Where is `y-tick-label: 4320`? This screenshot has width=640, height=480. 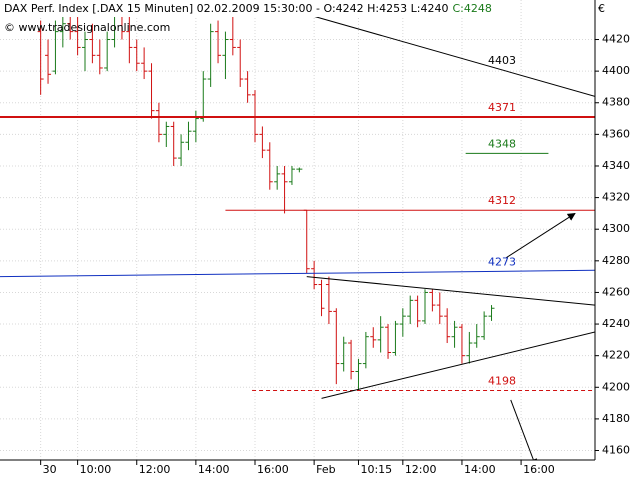 y-tick-label: 4320 is located at coordinates (616, 197).